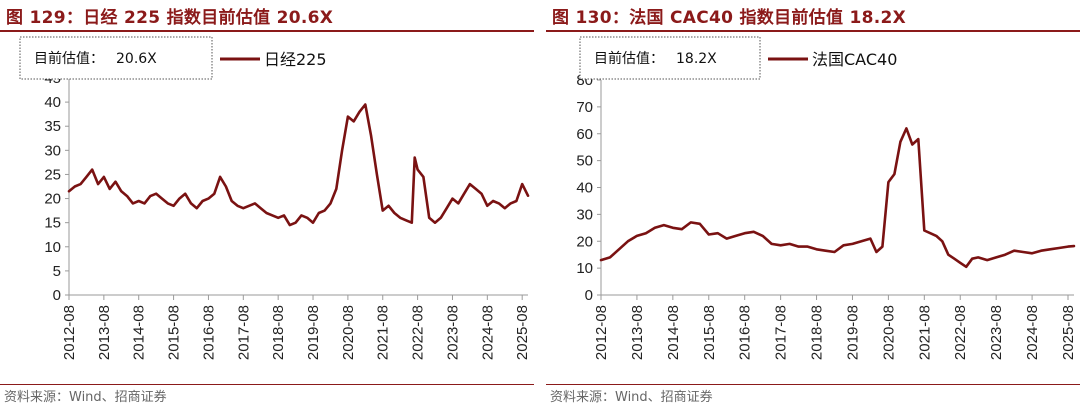 Image resolution: width=1080 pixels, height=410 pixels. Describe the element at coordinates (584, 161) in the screenshot. I see `y-tick-label: 50` at that location.